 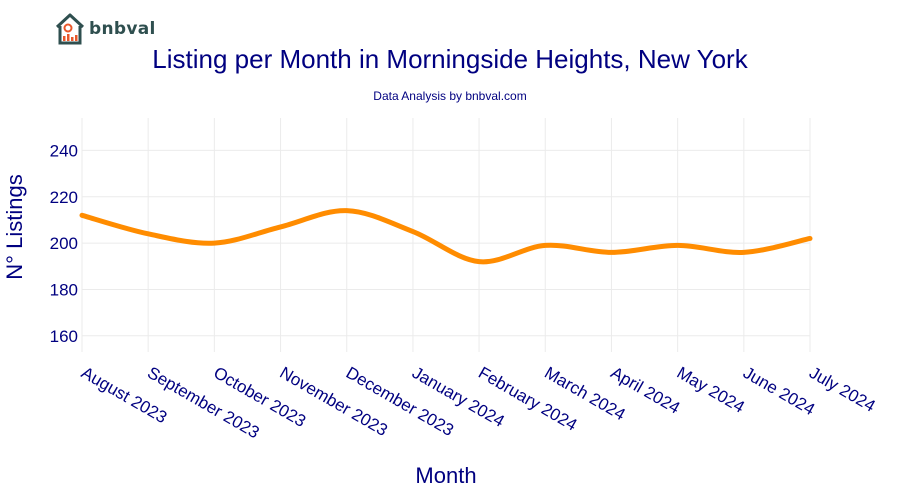 What do you see at coordinates (122, 29) in the screenshot?
I see `logo-text: bnbval` at bounding box center [122, 29].